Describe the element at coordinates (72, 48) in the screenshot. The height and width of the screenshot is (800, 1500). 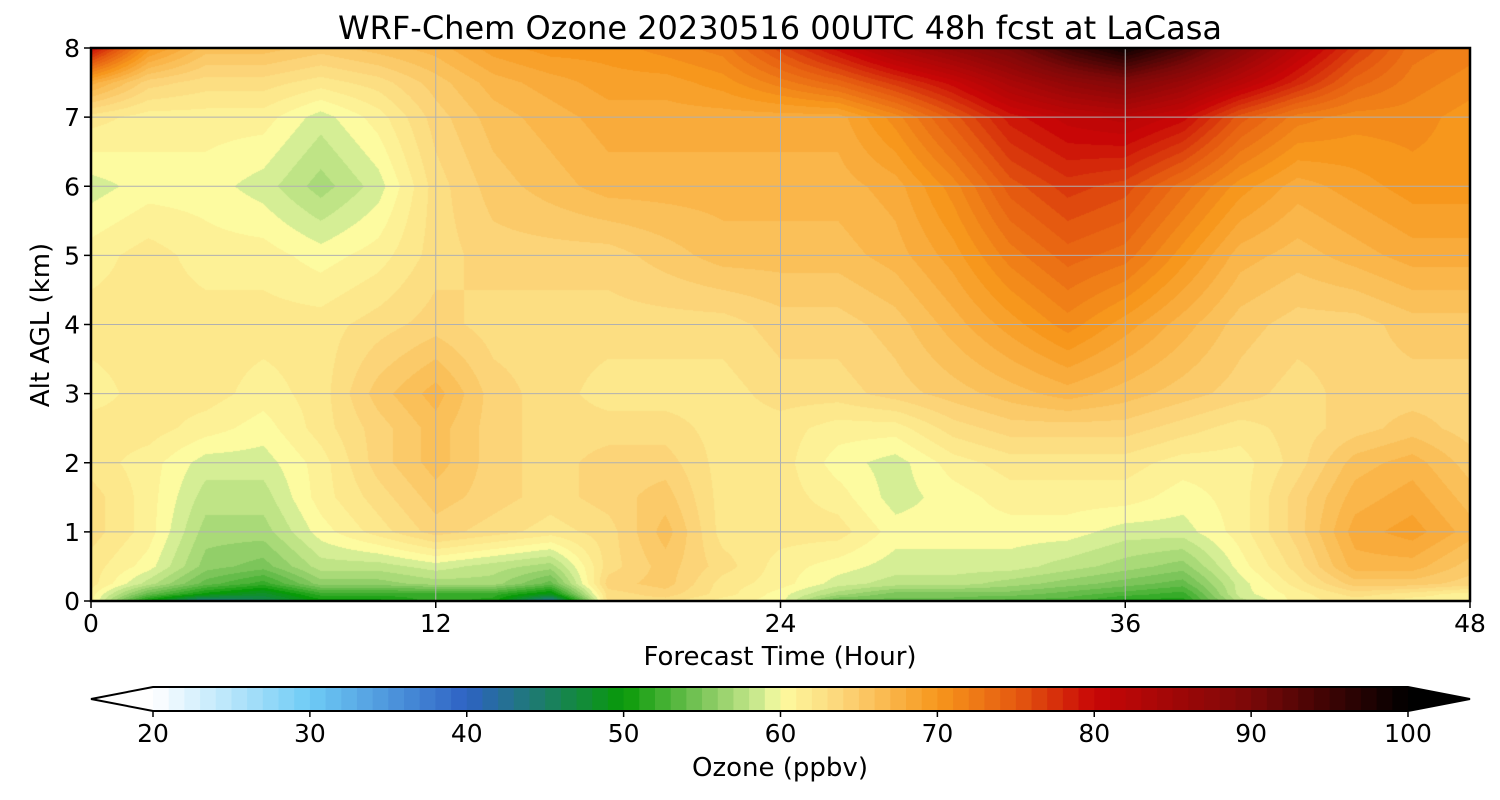
I see `y-tick-label: 8` at that location.